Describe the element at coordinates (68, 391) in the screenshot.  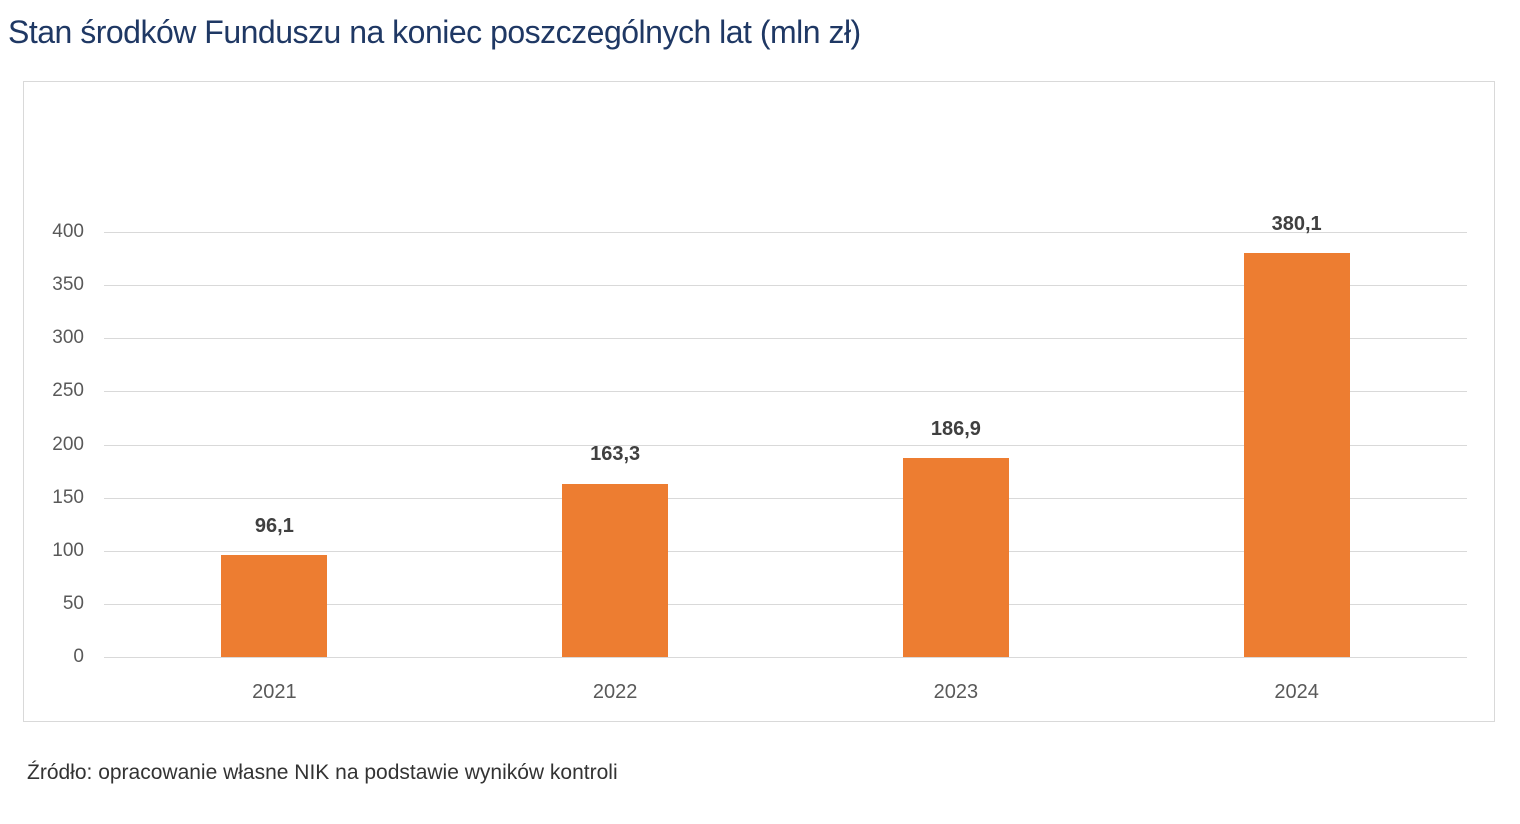
I see `y-tick-label: 250` at that location.